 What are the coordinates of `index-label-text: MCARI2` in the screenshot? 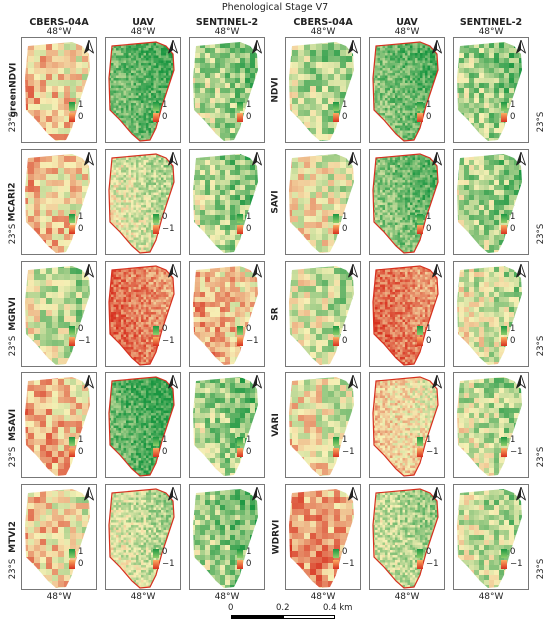 It's located at (13, 202).